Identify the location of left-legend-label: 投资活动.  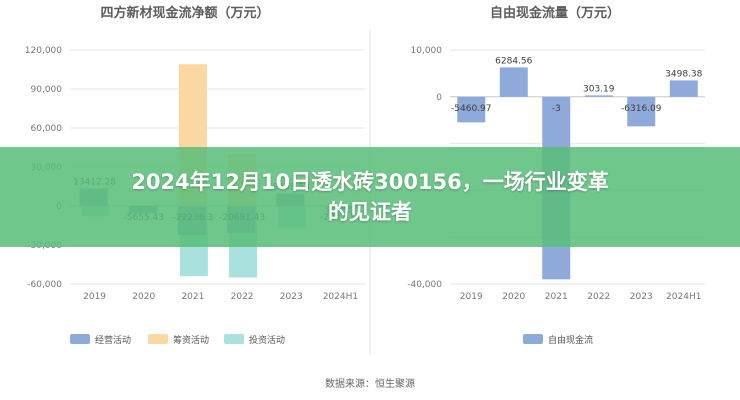
(267, 340).